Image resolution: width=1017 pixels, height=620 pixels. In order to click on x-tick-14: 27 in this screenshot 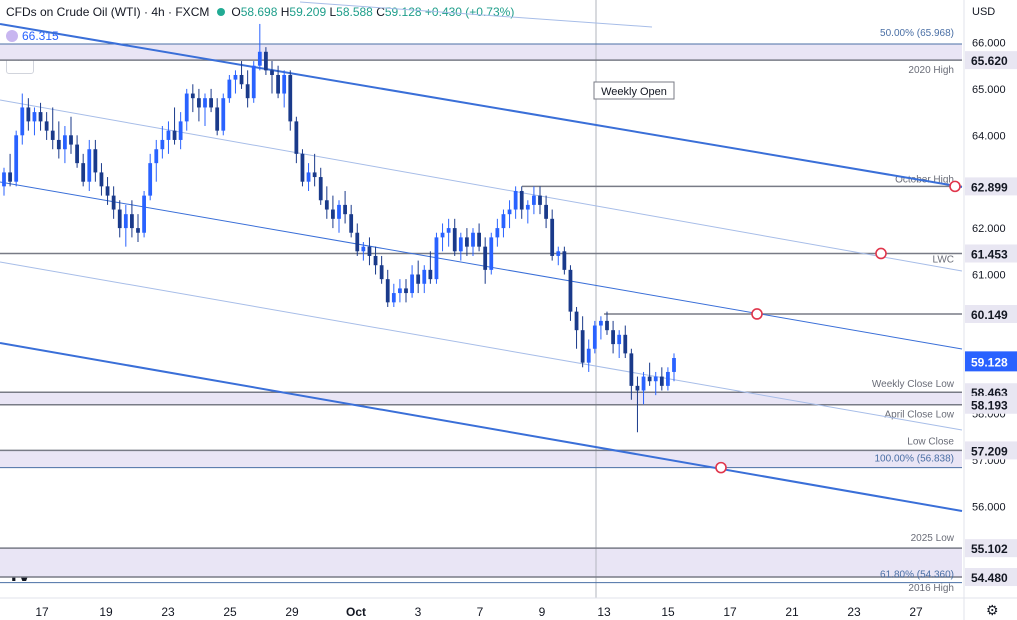, I will do `click(916, 612)`.